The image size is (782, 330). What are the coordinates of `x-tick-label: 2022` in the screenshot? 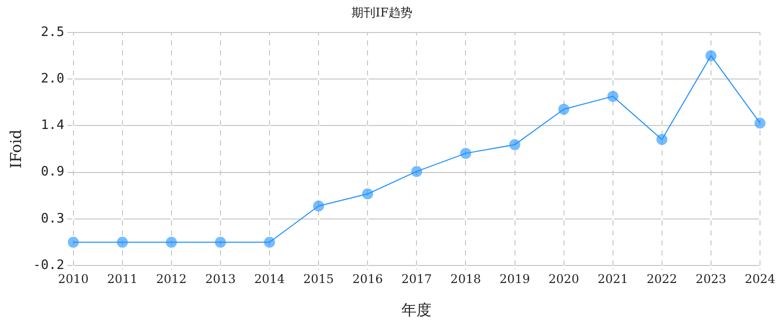 It's located at (662, 279).